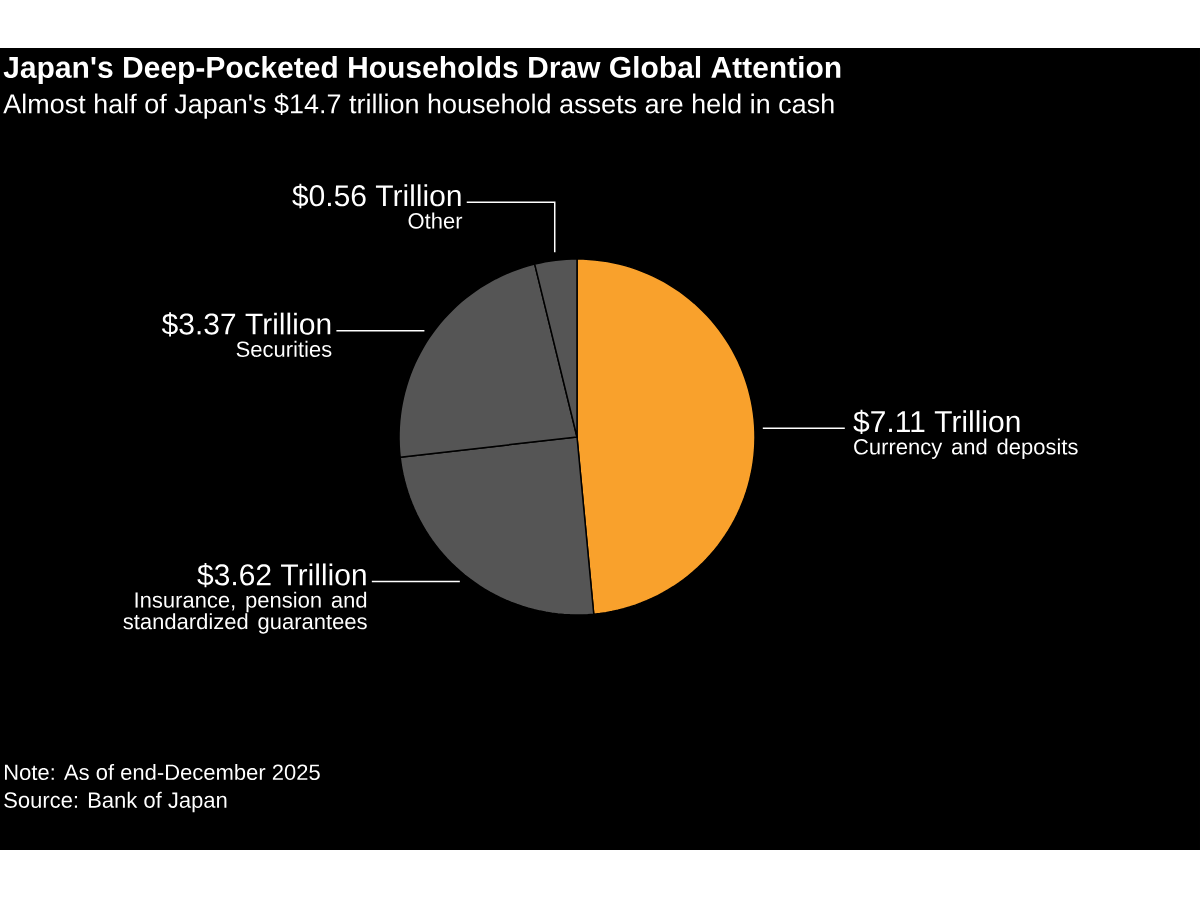 This screenshot has width=1200, height=900. Describe the element at coordinates (245, 612) in the screenshot. I see `slice-label: Insurance, pension and standardized guarantees` at that location.